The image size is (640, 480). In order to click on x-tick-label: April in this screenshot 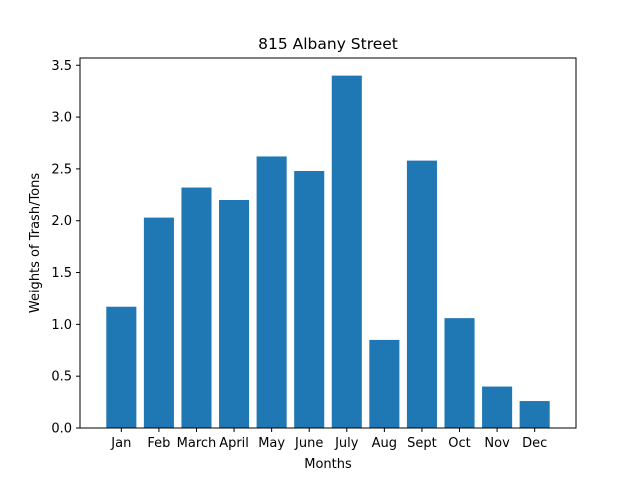, I will do `click(234, 443)`.